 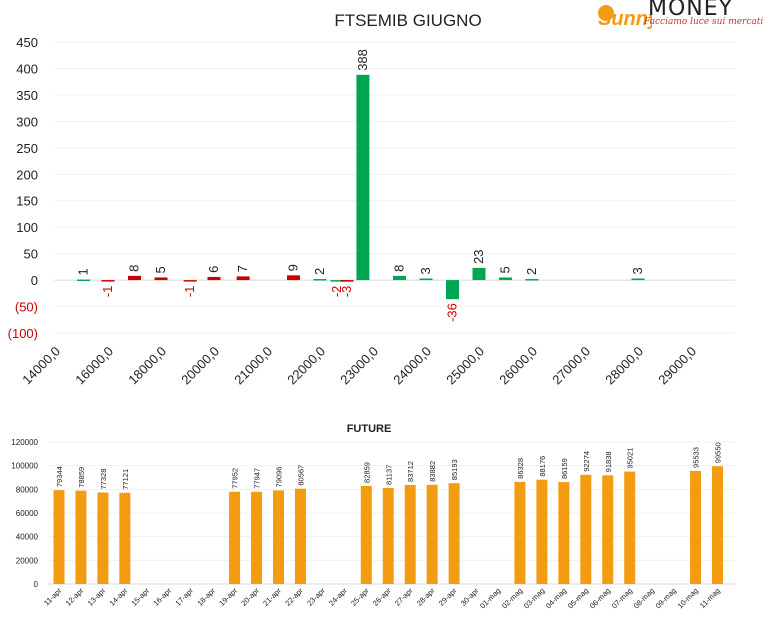 I want to click on y-tick-label: 80000, so click(x=27, y=489).